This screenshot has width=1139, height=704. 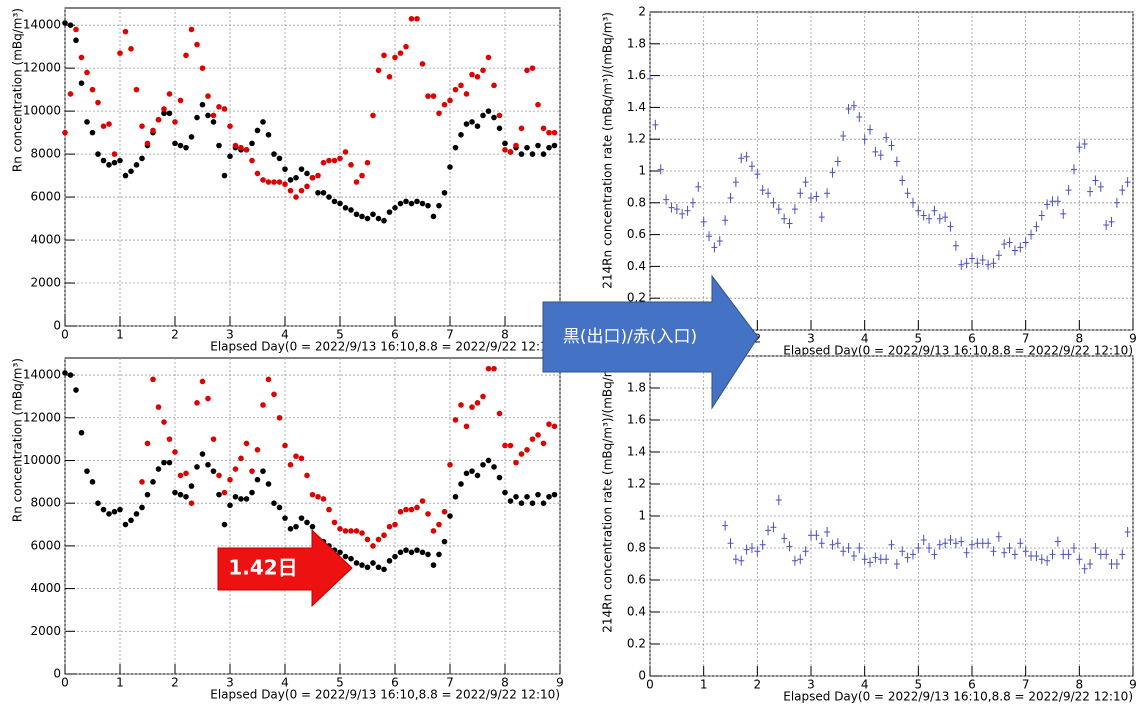 What do you see at coordinates (45, 545) in the screenshot?
I see `y-tick-label: 6000` at bounding box center [45, 545].